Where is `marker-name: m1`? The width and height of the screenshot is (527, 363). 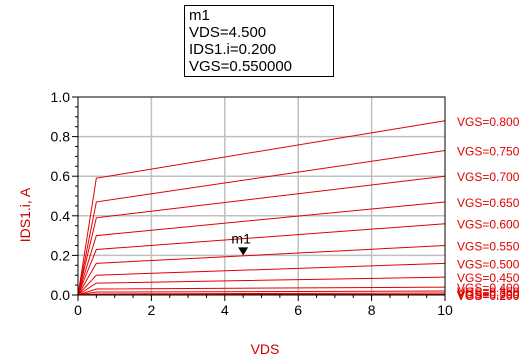 marker-name: m1 is located at coordinates (199, 15).